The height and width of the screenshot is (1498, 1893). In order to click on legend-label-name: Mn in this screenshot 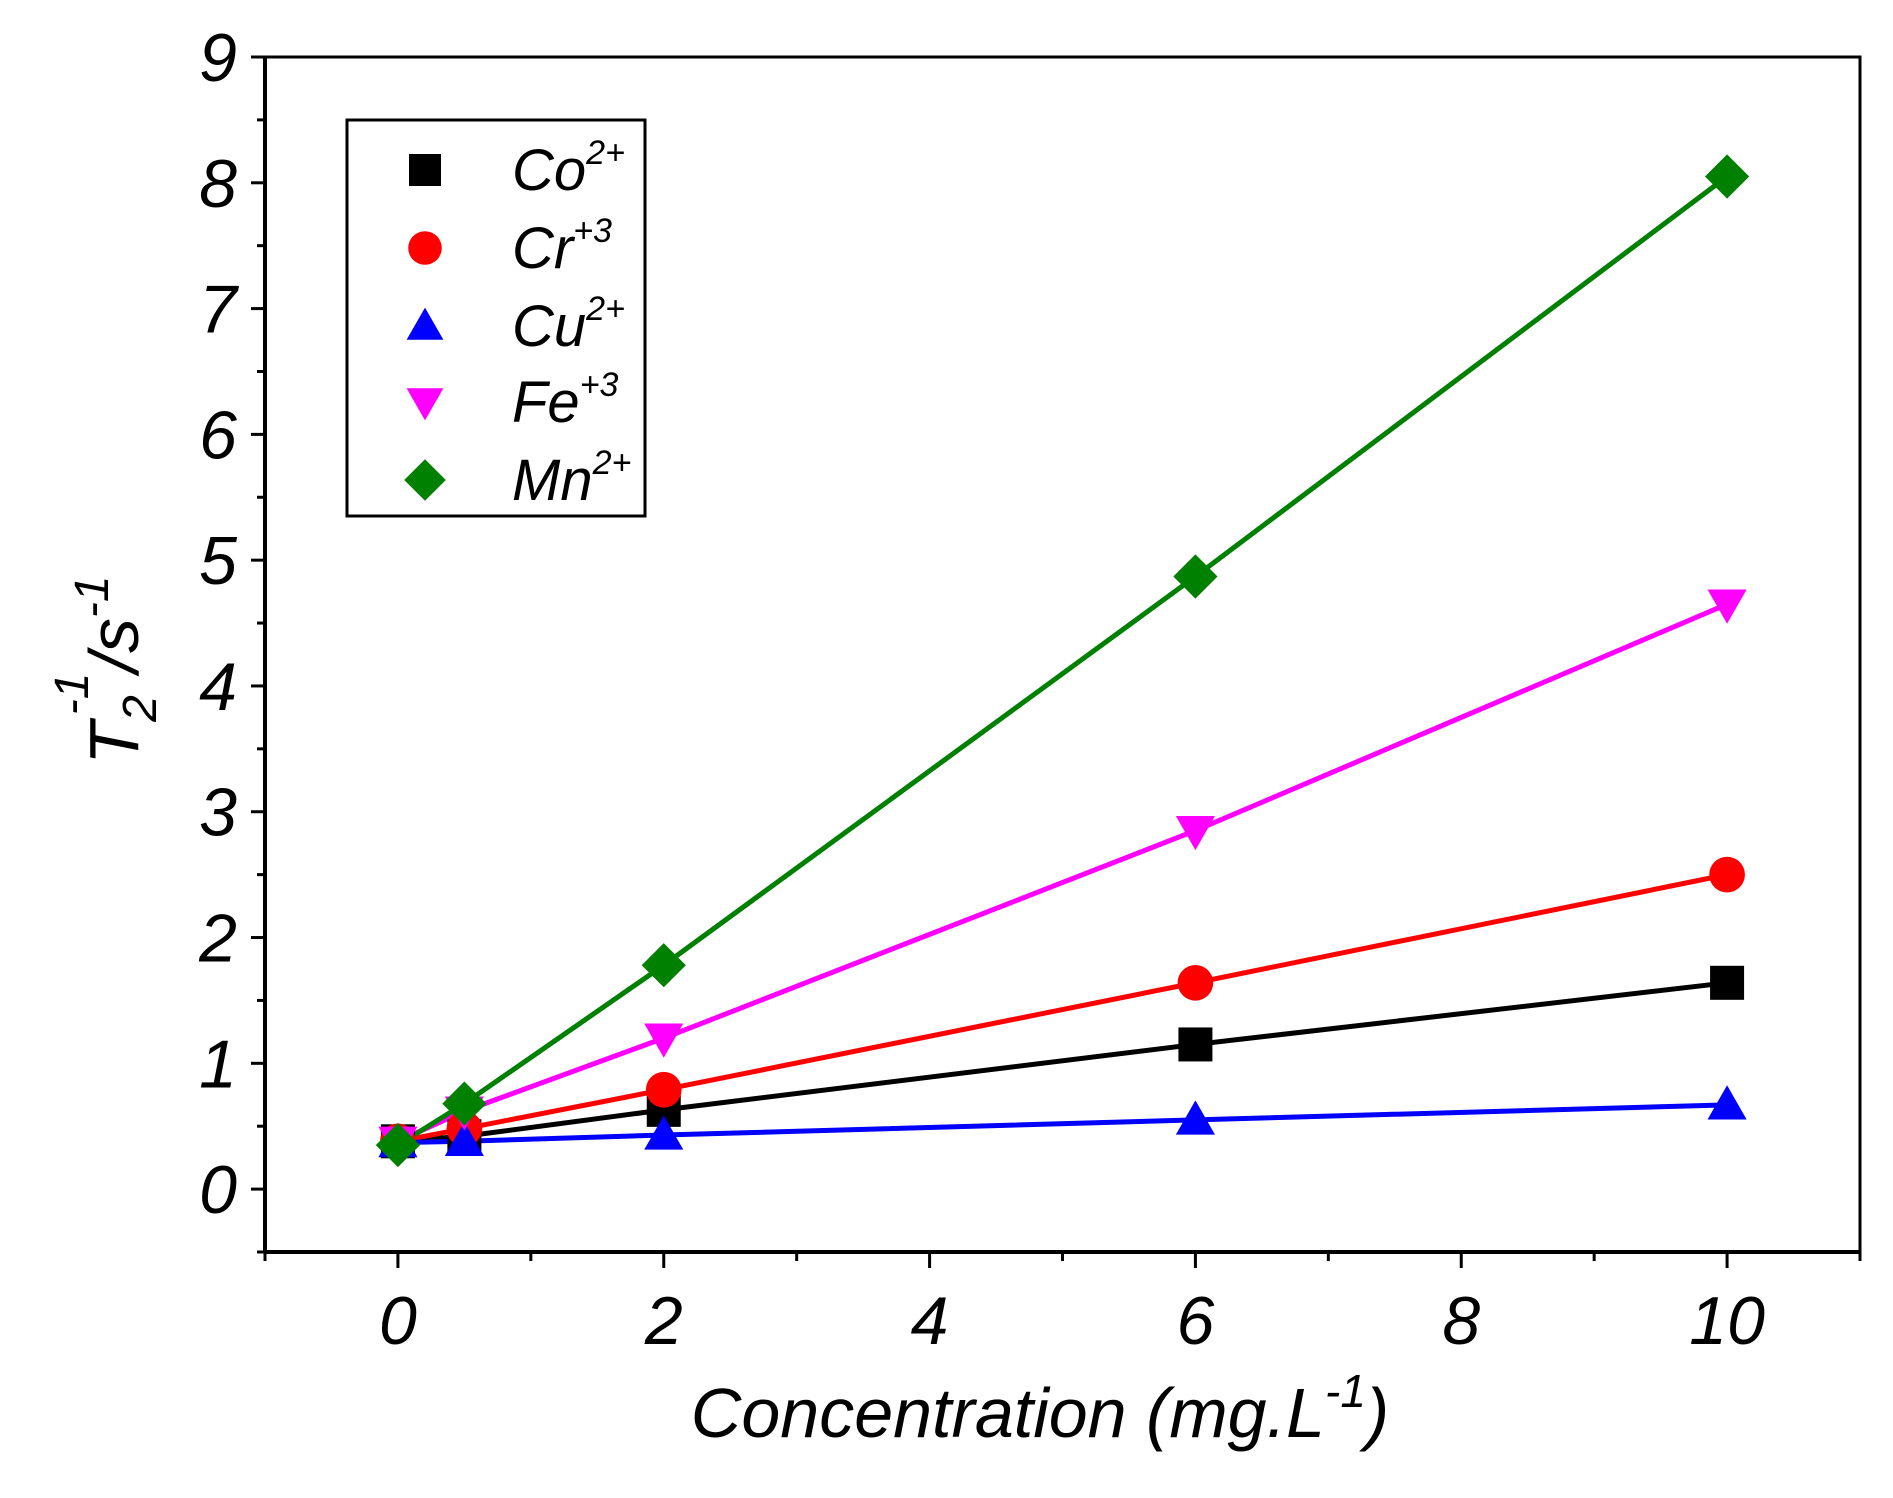, I will do `click(552, 480)`.